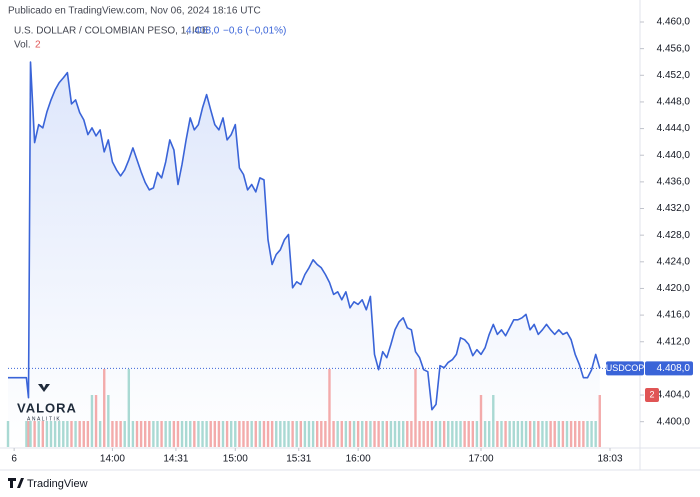 This screenshot has height=497, width=700. What do you see at coordinates (175, 459) in the screenshot?
I see `x-tick-label: 14:31` at bounding box center [175, 459].